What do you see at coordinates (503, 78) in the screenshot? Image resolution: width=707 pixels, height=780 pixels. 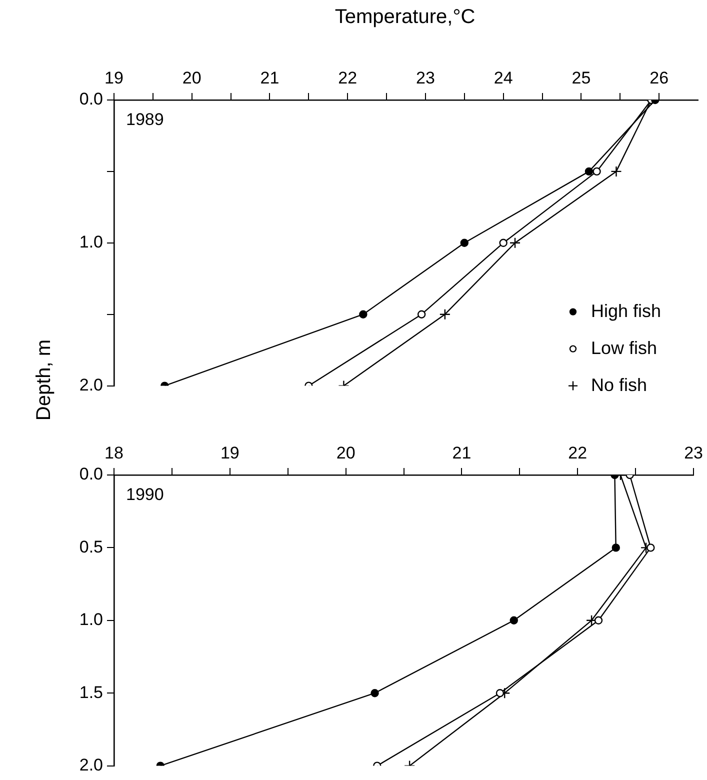 I see `x-tick-label: 24` at bounding box center [503, 78].